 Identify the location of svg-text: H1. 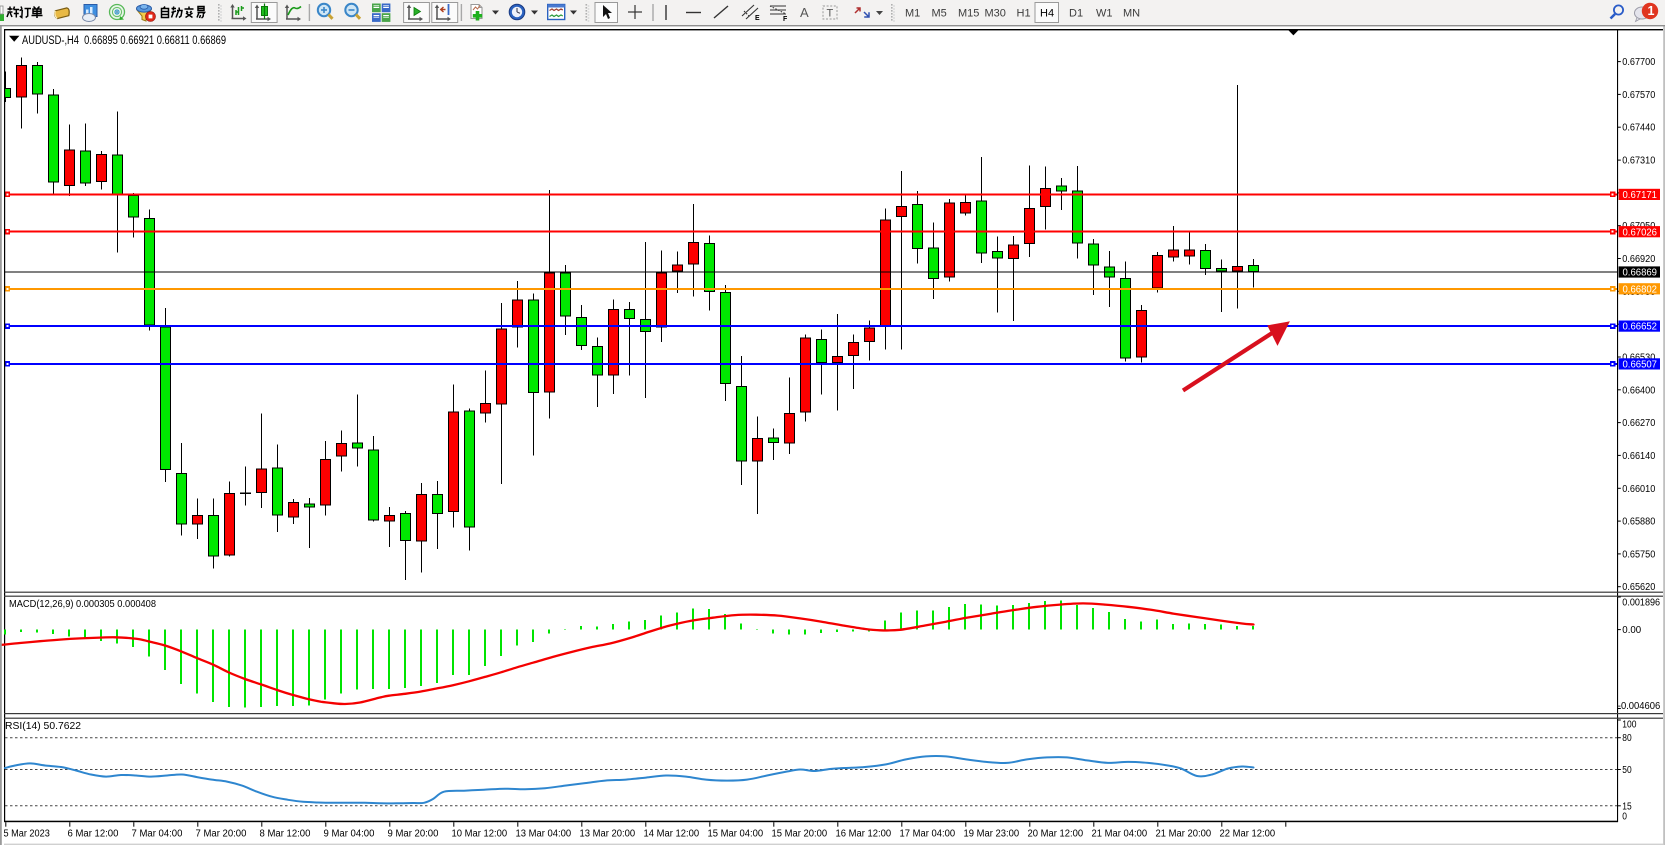
(1024, 14).